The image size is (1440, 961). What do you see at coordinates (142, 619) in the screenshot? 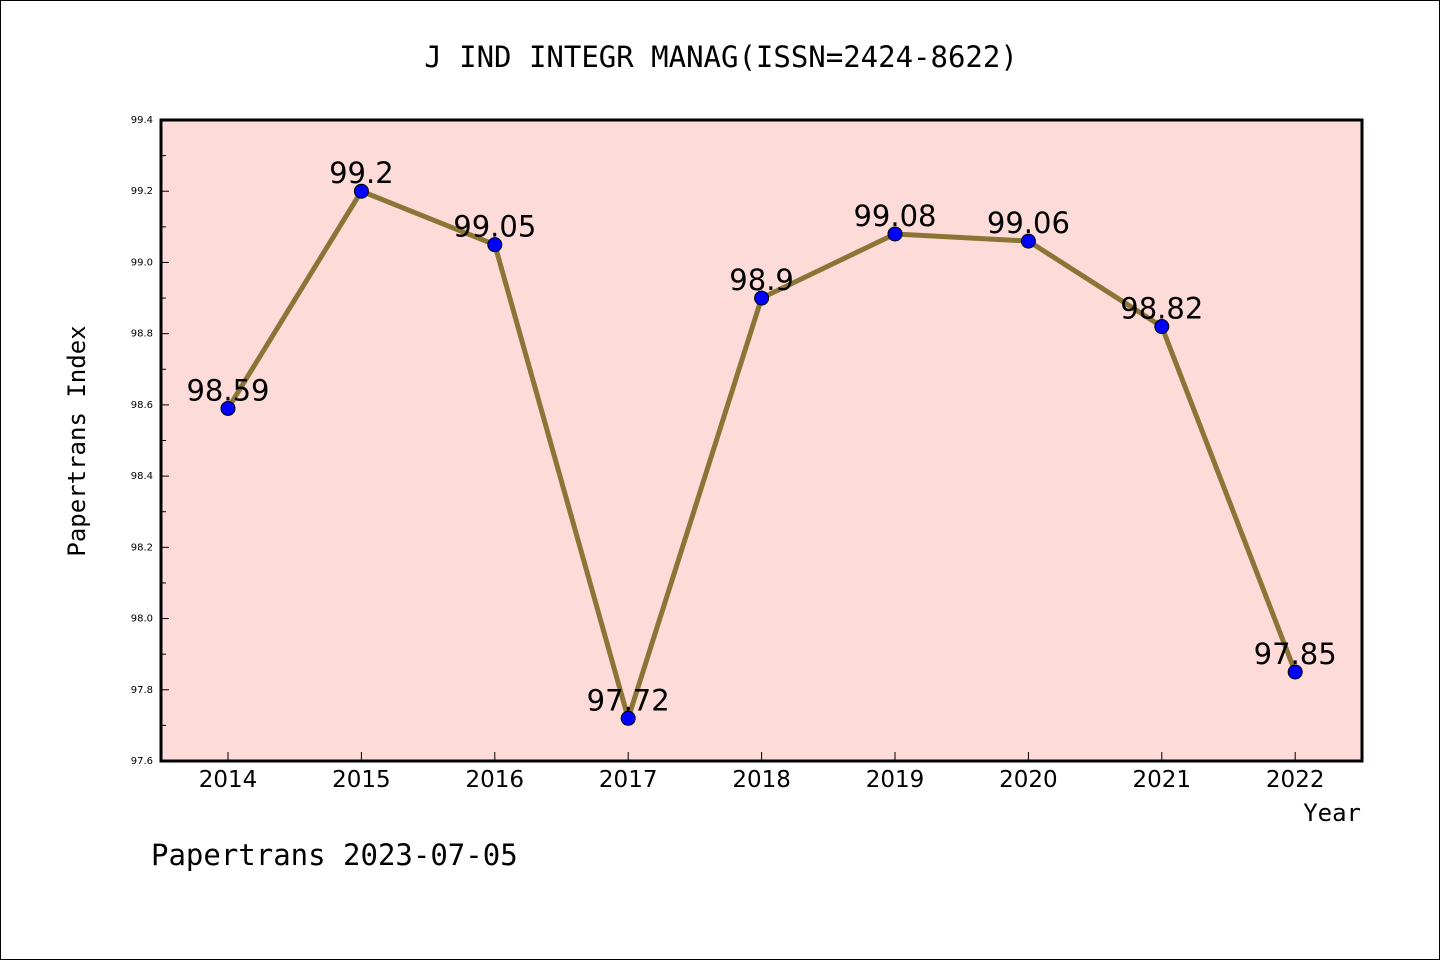
I see `y-tick-label: 98.0` at bounding box center [142, 619].